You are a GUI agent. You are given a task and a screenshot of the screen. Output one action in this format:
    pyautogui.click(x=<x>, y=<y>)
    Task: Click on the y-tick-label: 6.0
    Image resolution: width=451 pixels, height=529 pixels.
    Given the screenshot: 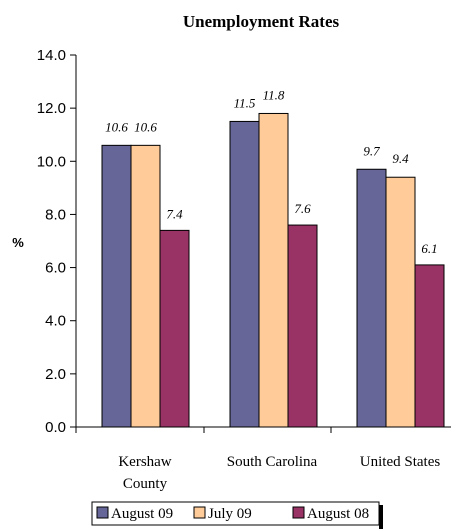 What is the action you would take?
    pyautogui.click(x=55, y=268)
    